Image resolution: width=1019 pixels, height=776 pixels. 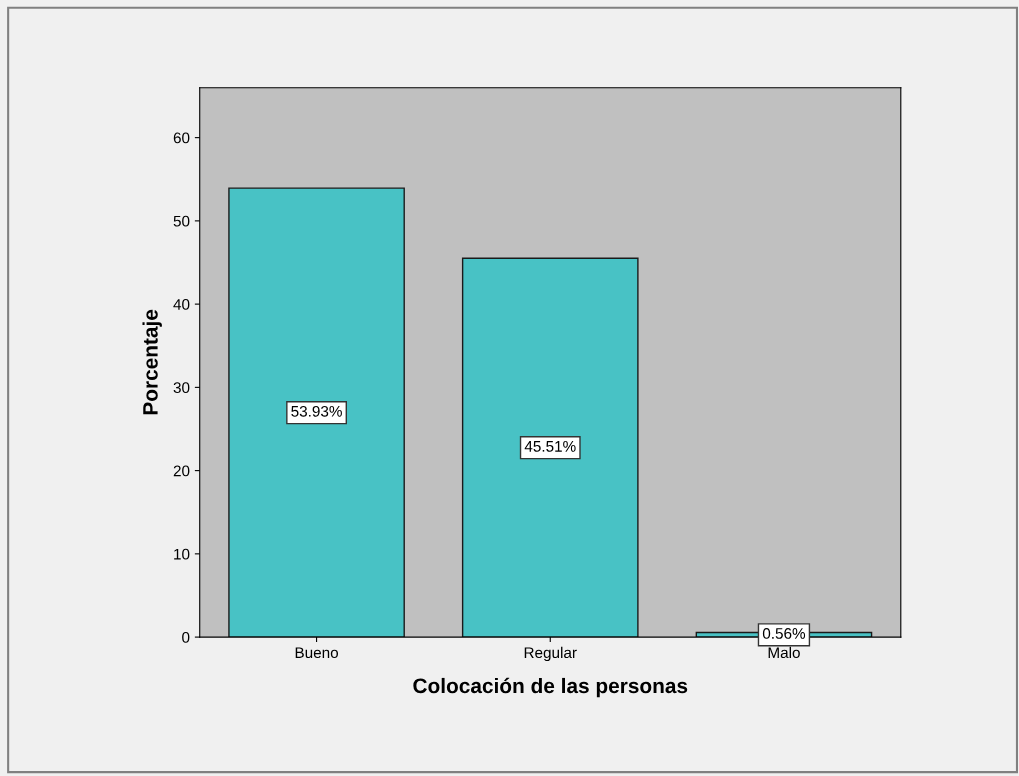 I want to click on y-axis-title: Porcentaje, so click(x=152, y=362).